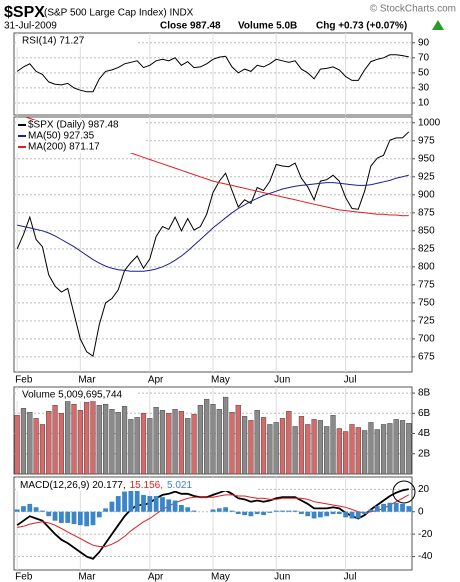  What do you see at coordinates (73, 125) in the screenshot?
I see `legend-entry: $SPX (Daily) 987.48` at bounding box center [73, 125].